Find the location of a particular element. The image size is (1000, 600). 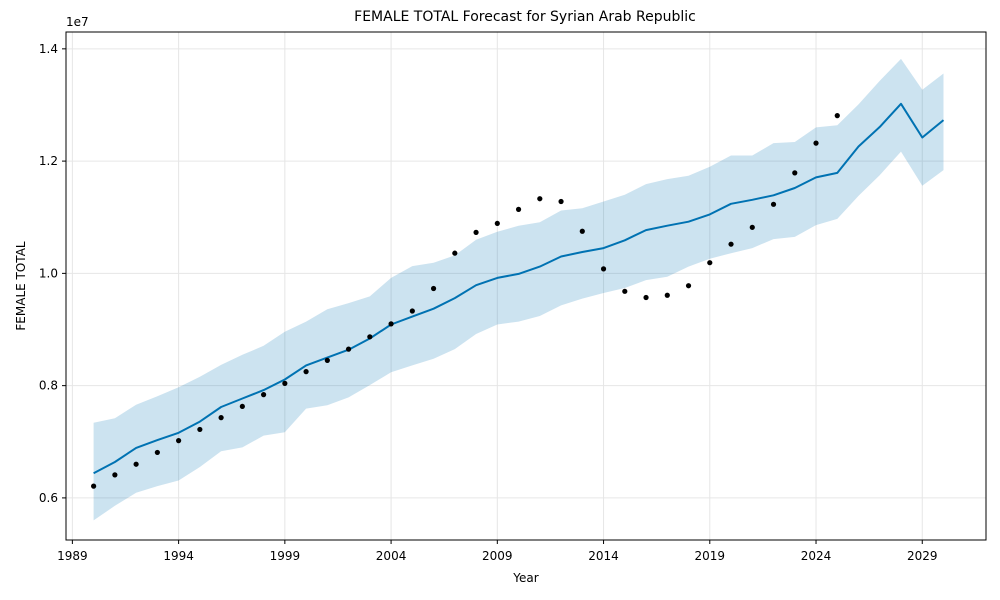

y-offset-label: 1e7 is located at coordinates (77, 22).